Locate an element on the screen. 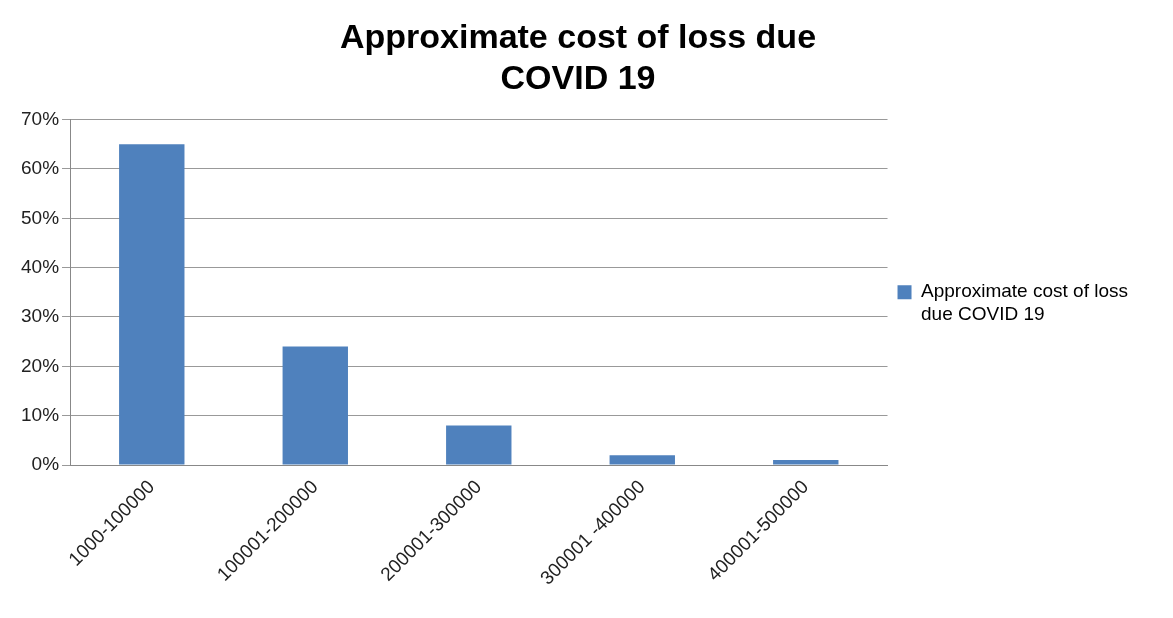  y-tick-label: 30% is located at coordinates (40, 316).